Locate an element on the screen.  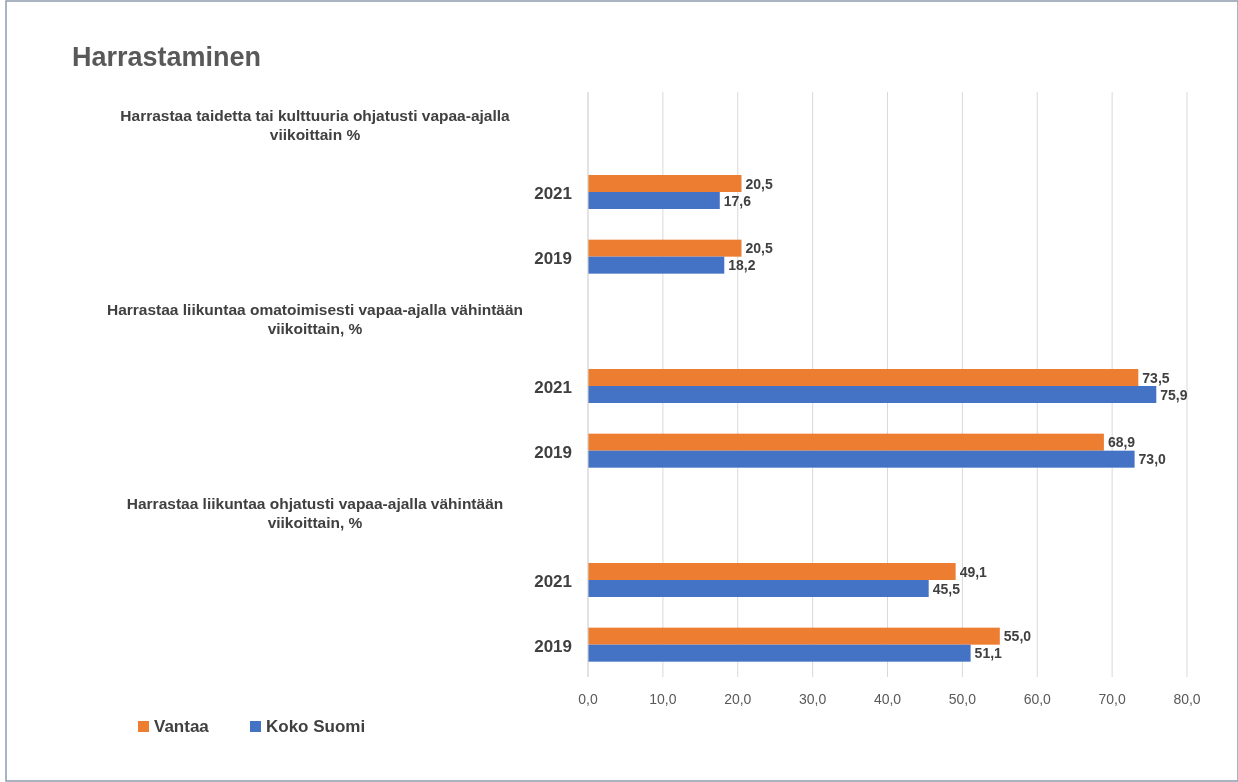
y-tick-label: Harrastaa liikuntaa omatoimisesti vapaa-ajalla vähintään viikoittain, % is located at coordinates (315, 319).